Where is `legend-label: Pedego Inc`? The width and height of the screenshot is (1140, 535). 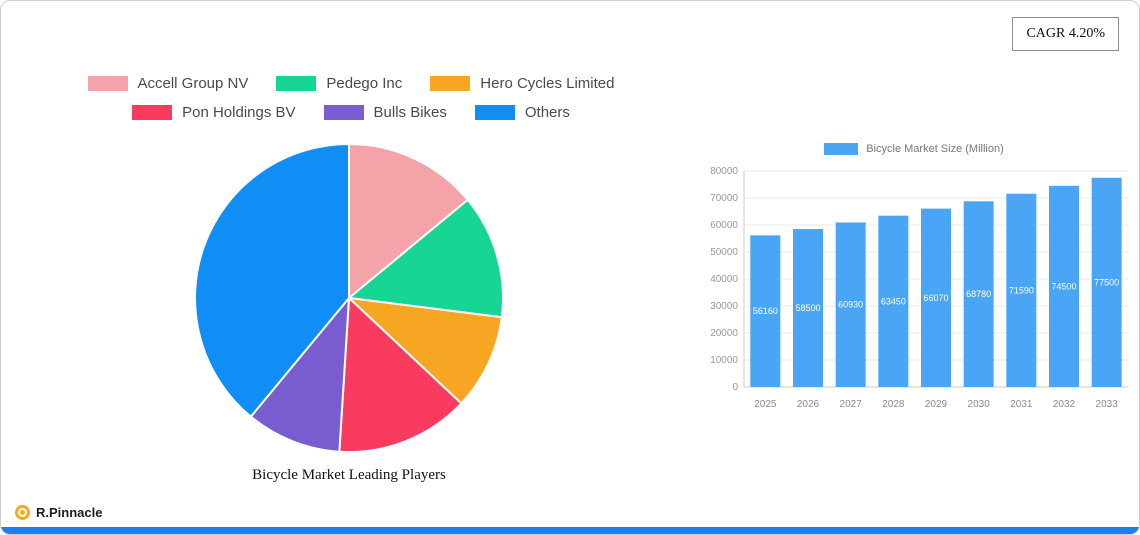 legend-label: Pedego Inc is located at coordinates (364, 83).